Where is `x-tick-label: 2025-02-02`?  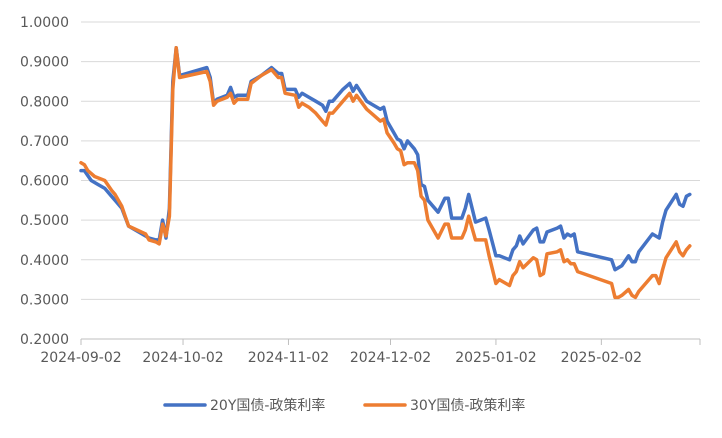 x-tick-label: 2025-02-02 is located at coordinates (601, 358).